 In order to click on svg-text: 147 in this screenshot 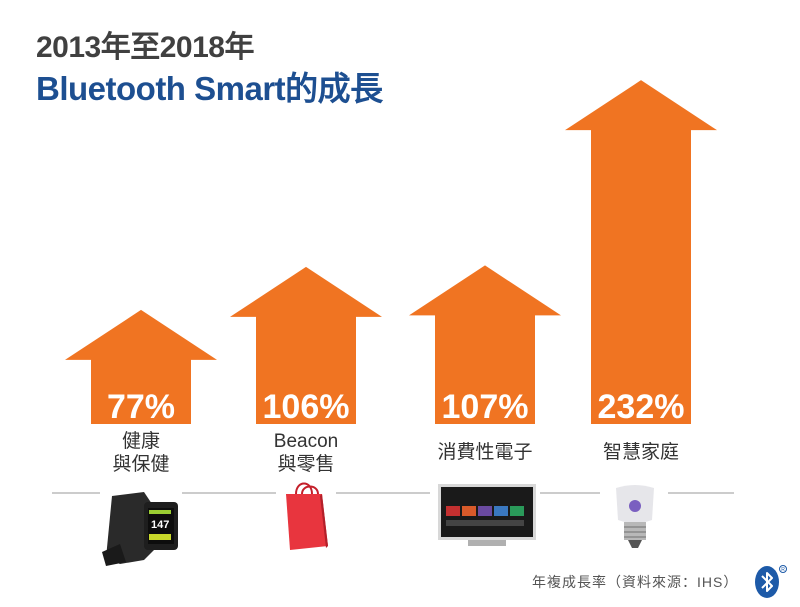, I will do `click(160, 525)`.